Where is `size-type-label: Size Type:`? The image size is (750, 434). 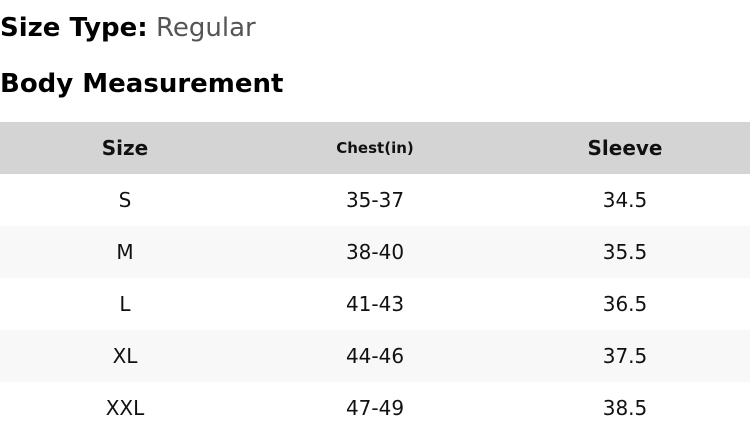 size-type-label: Size Type: is located at coordinates (74, 28).